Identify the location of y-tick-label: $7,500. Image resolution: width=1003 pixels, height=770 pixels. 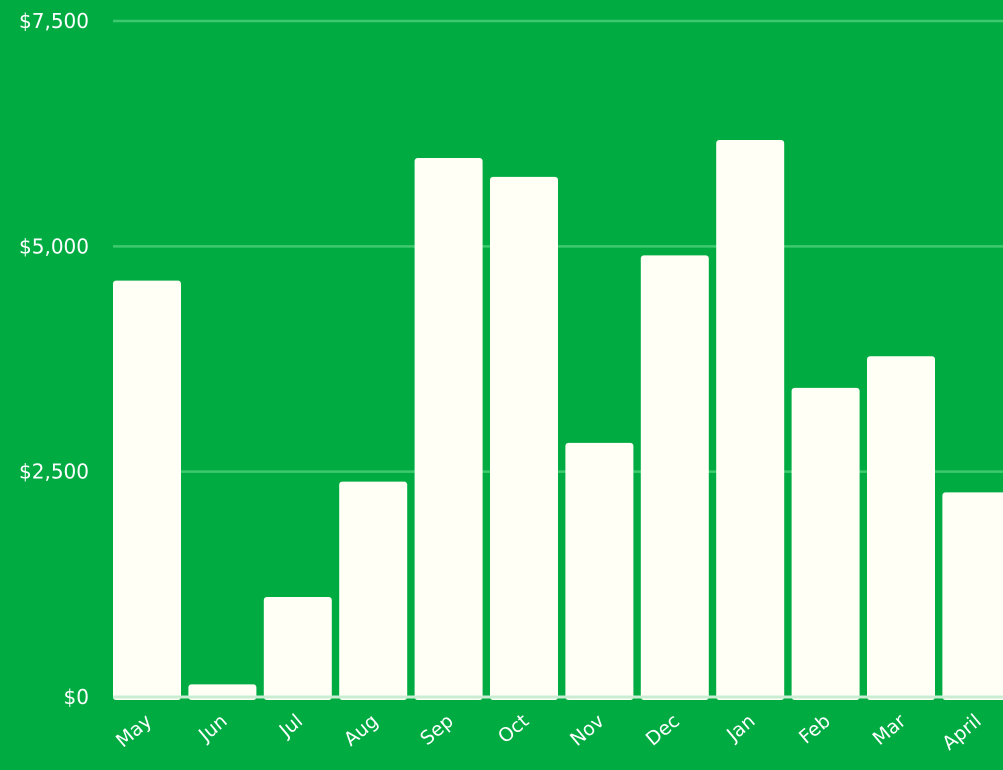
(54, 21).